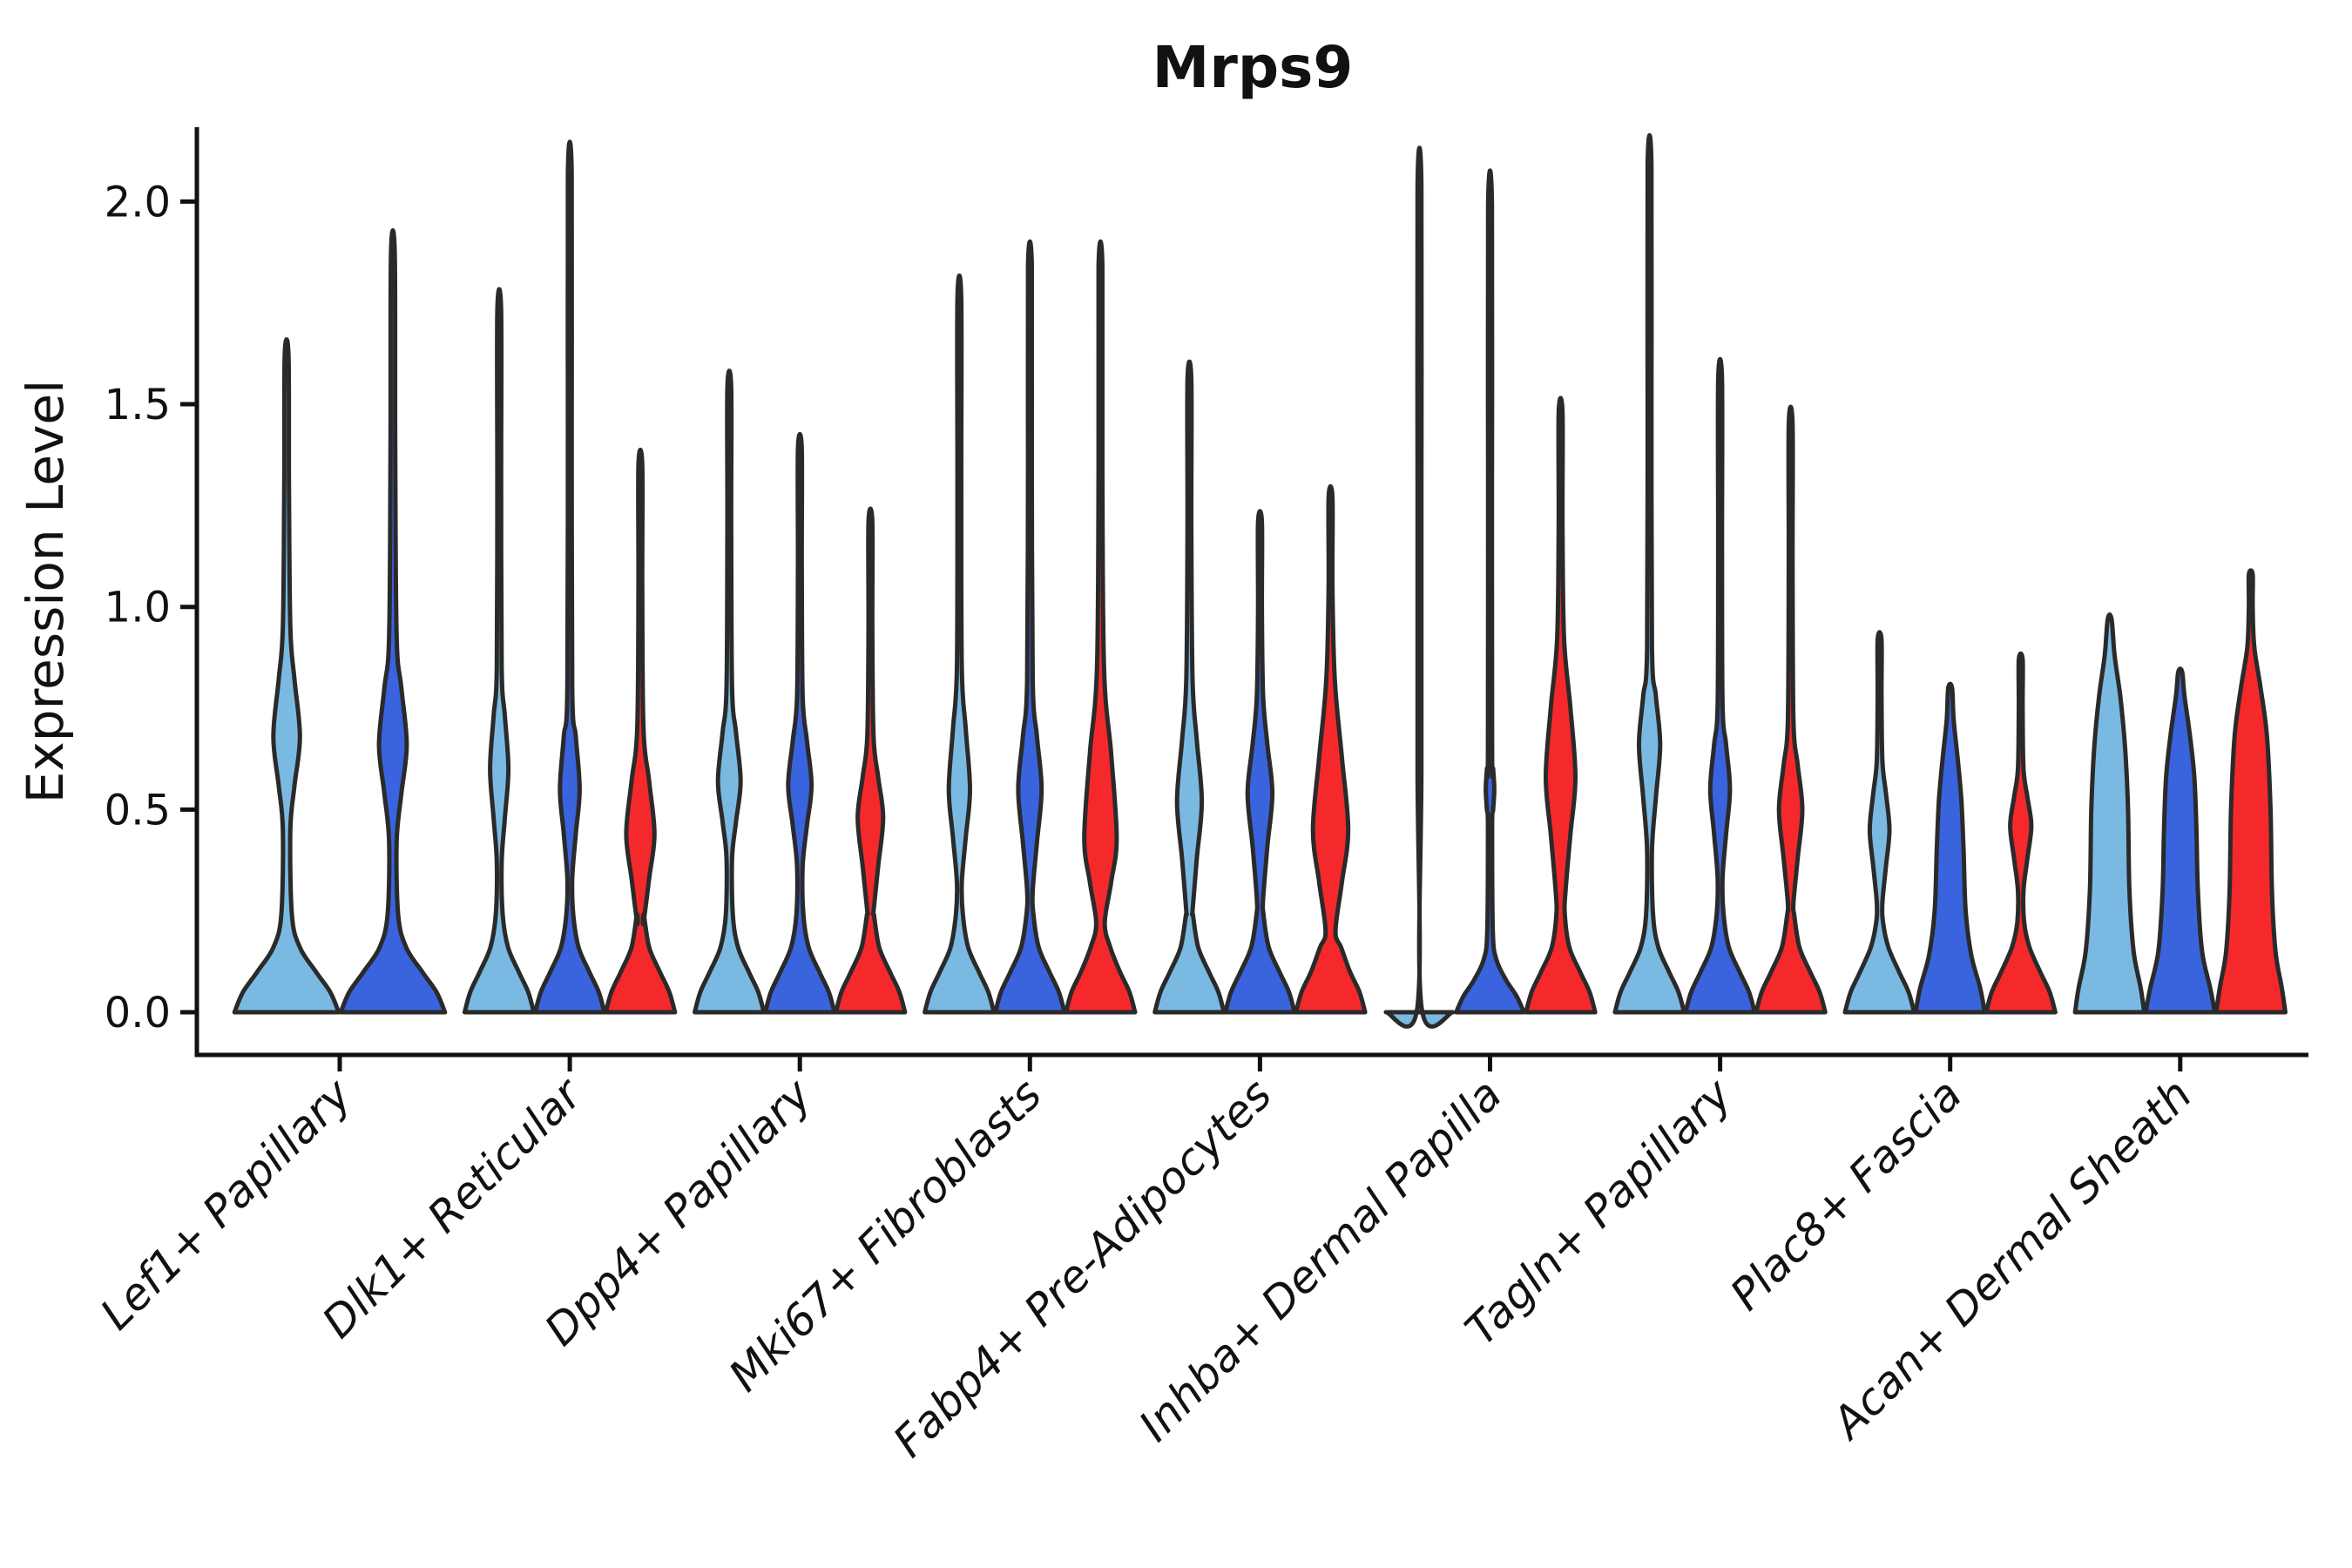 Image resolution: width=2352 pixels, height=1568 pixels. Describe the element at coordinates (1791, 709) in the screenshot. I see `violin-6-red` at that location.